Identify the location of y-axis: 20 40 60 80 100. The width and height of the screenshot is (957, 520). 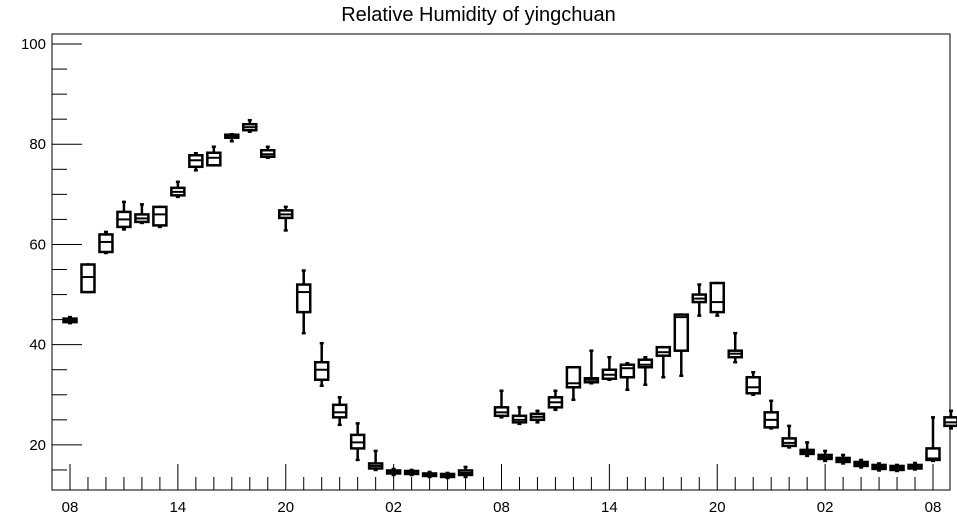
(51, 253).